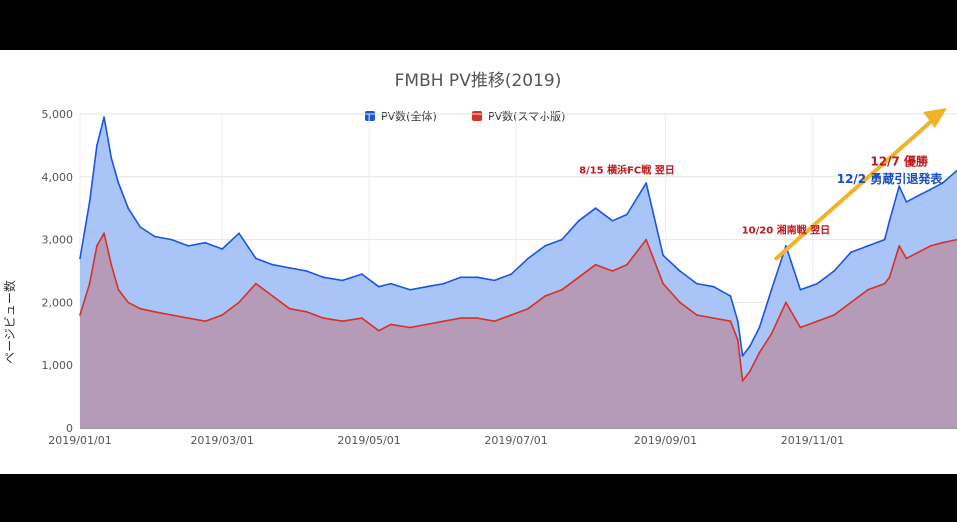 The height and width of the screenshot is (522, 957). I want to click on x-tick-label: 2019/01/01, so click(79, 440).